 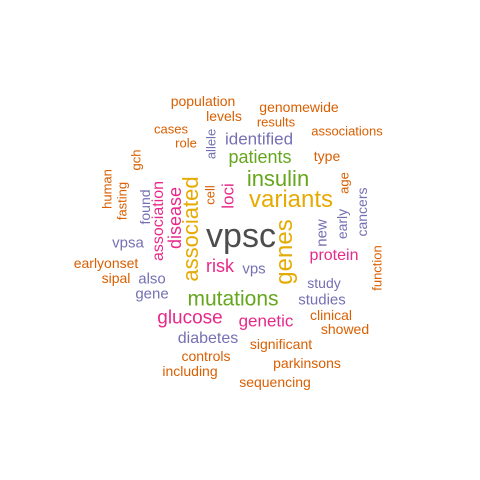 I want to click on word-study: study, so click(x=324, y=283).